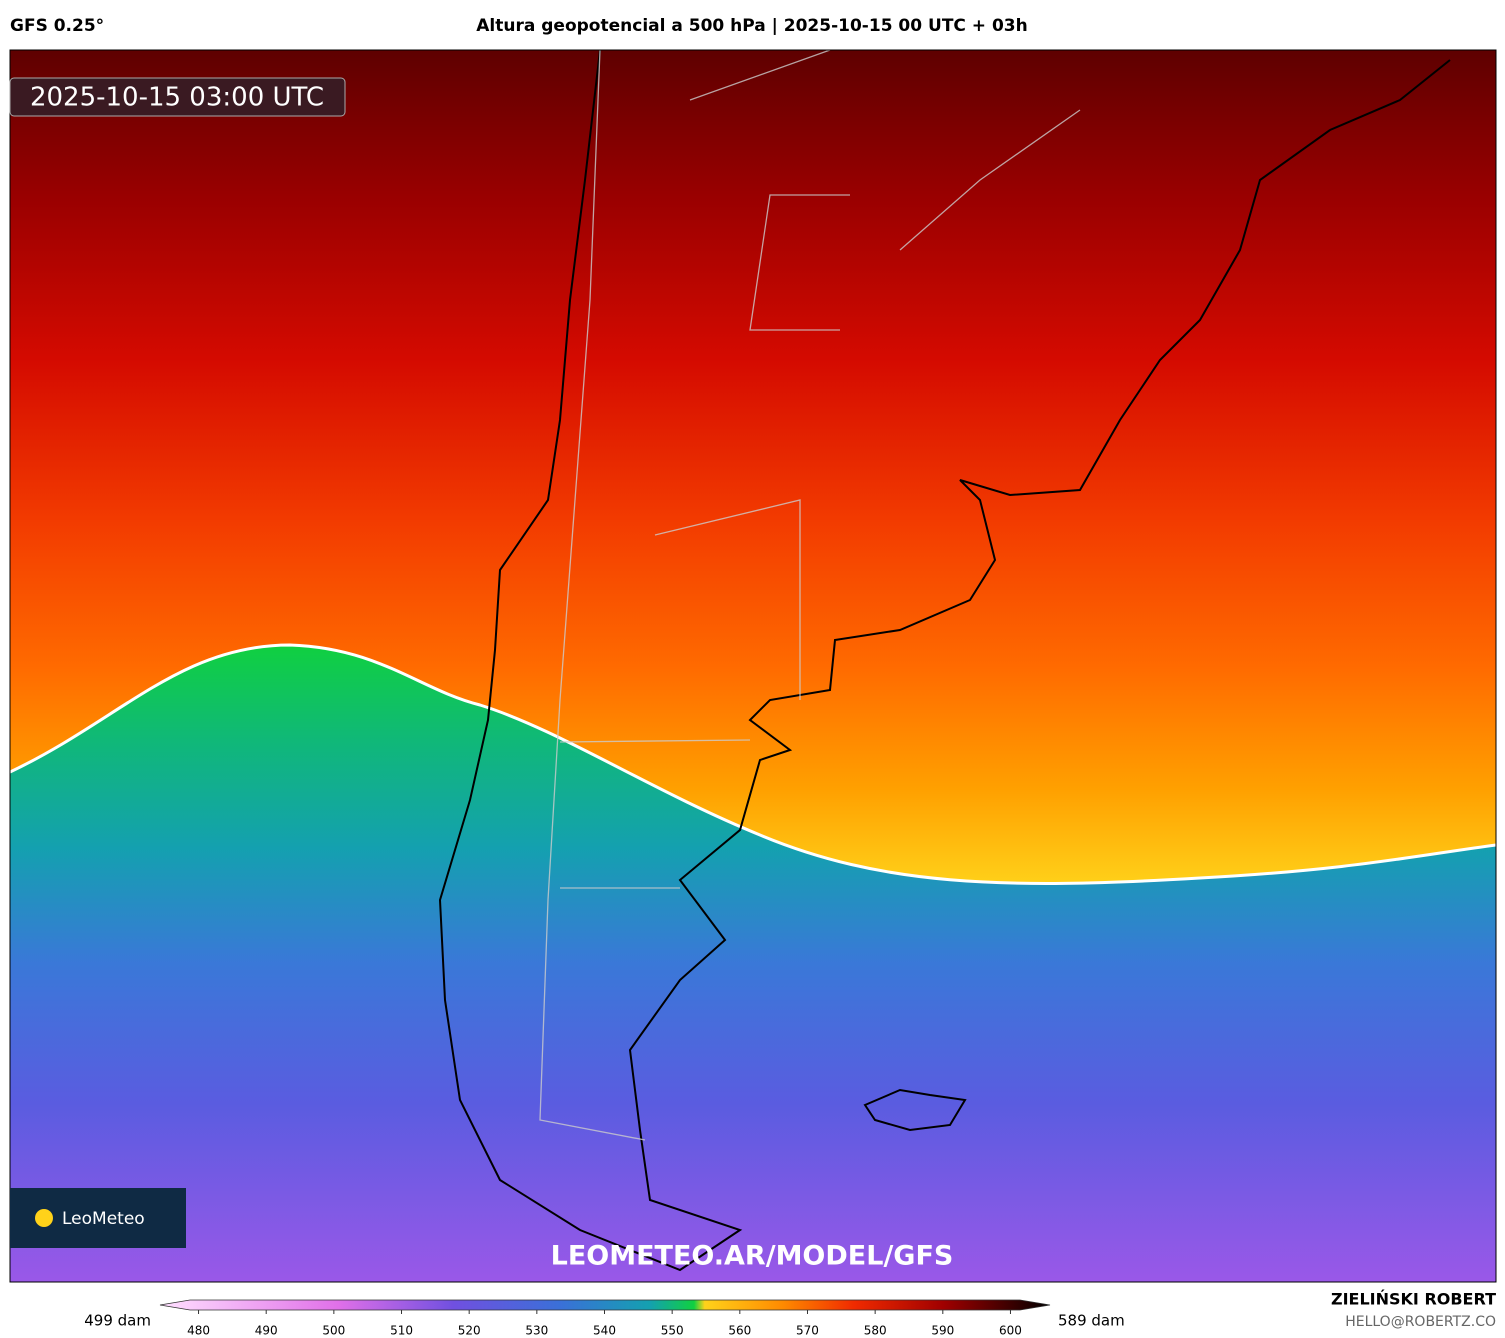 This screenshot has height=1338, width=1505. Describe the element at coordinates (807, 1331) in the screenshot. I see `colorbar-tick-label: 570` at that location.